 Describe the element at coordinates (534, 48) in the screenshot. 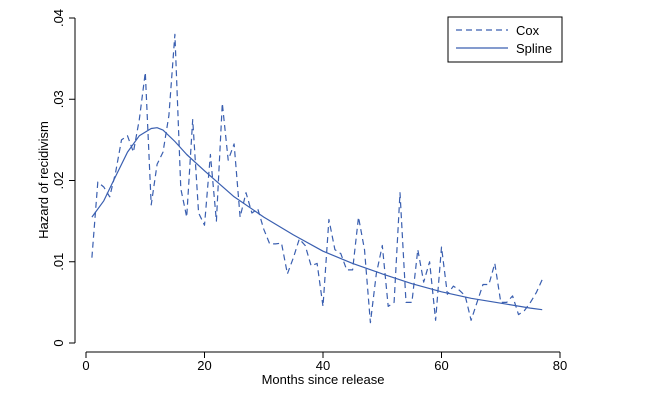

I see `legend-label-spline: Spline` at that location.